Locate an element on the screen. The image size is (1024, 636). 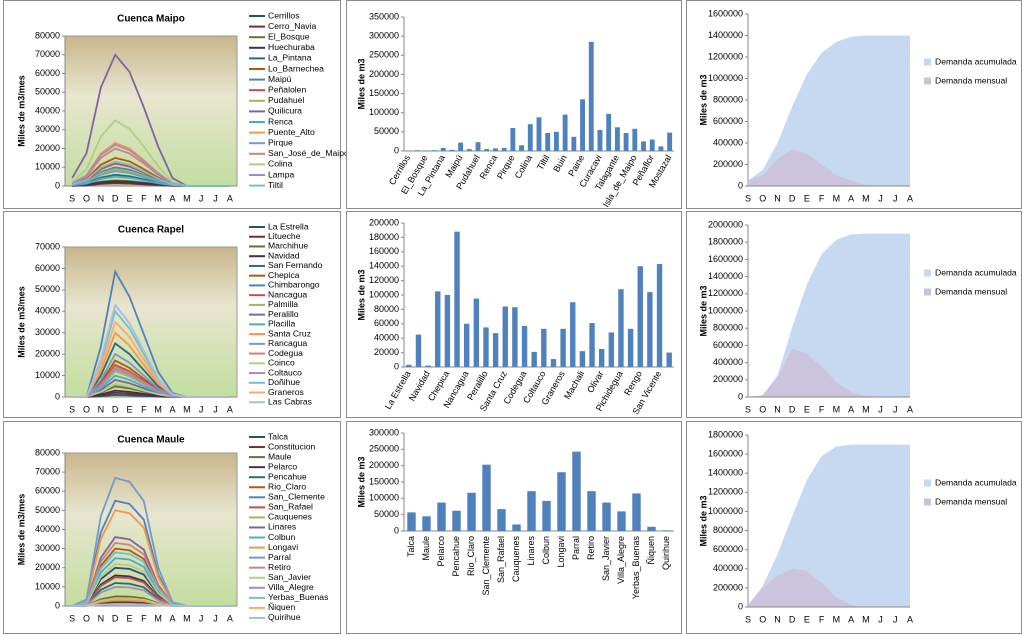
x-tick-label: Rio_Claro is located at coordinates (471, 556).